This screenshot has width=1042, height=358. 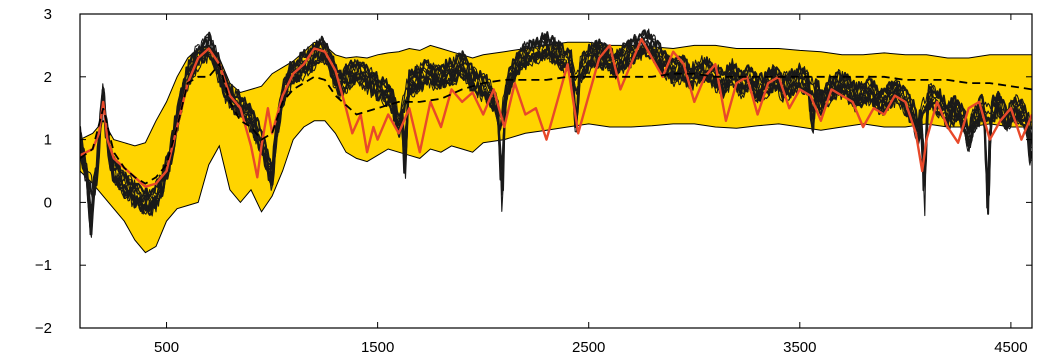 I want to click on x-tick-label: 3500, so click(x=799, y=347).